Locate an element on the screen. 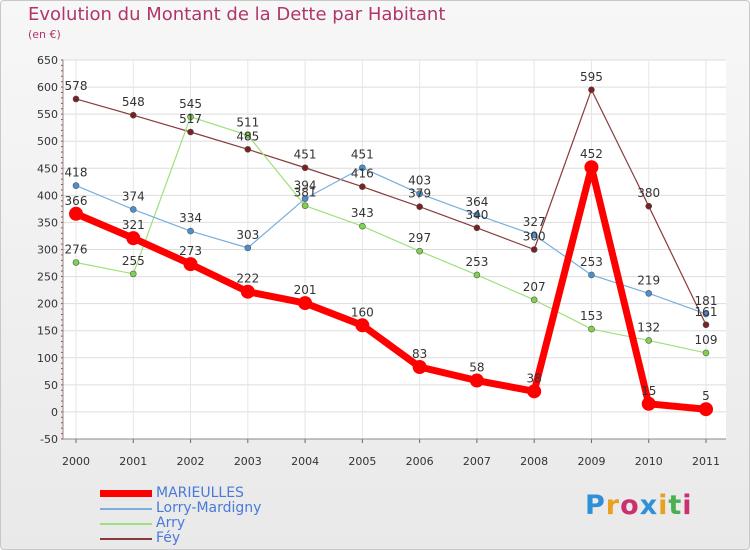 This screenshot has height=550, width=750. data-label: 58 is located at coordinates (476, 368).